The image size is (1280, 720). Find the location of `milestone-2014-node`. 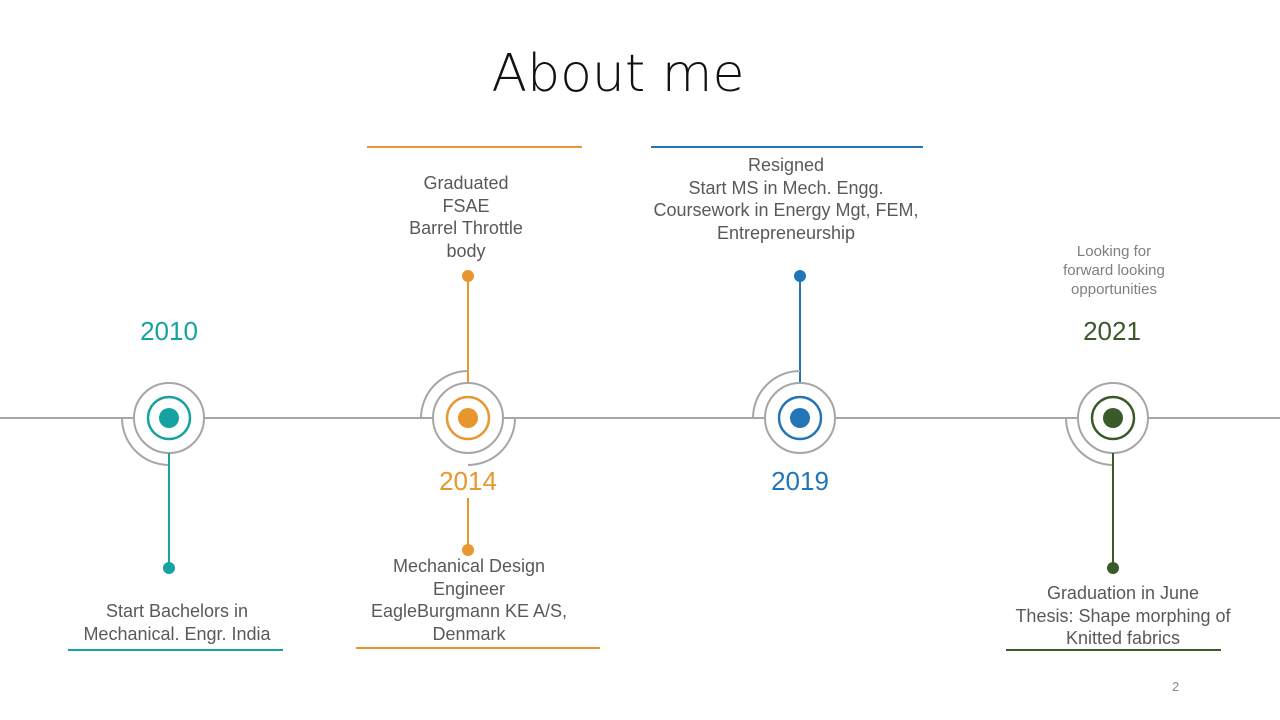

milestone-2014-node is located at coordinates (478, 397).